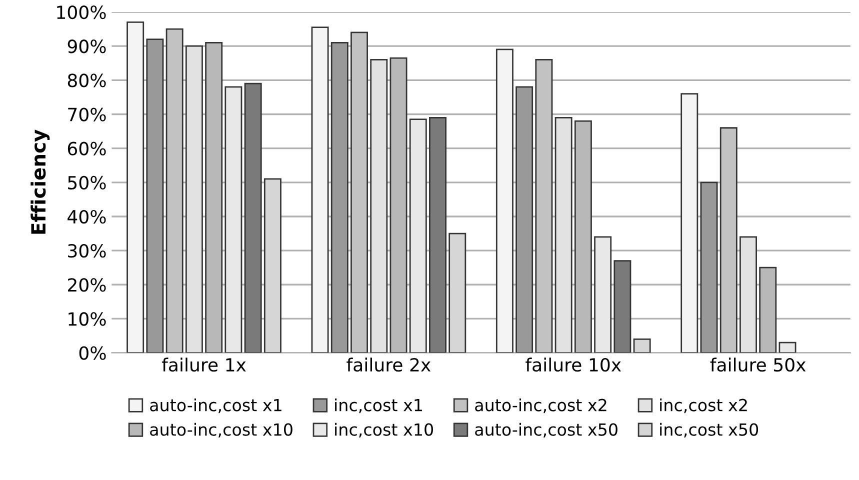 This screenshot has height=480, width=859. Describe the element at coordinates (87, 217) in the screenshot. I see `y-tick-label: 40%` at that location.